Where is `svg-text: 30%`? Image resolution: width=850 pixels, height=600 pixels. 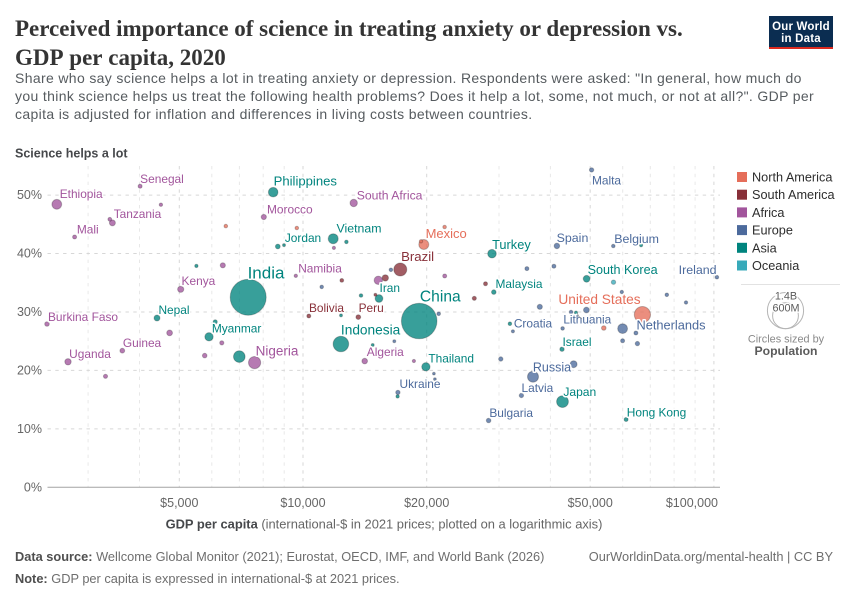
svg-text: 30% is located at coordinates (29, 312).